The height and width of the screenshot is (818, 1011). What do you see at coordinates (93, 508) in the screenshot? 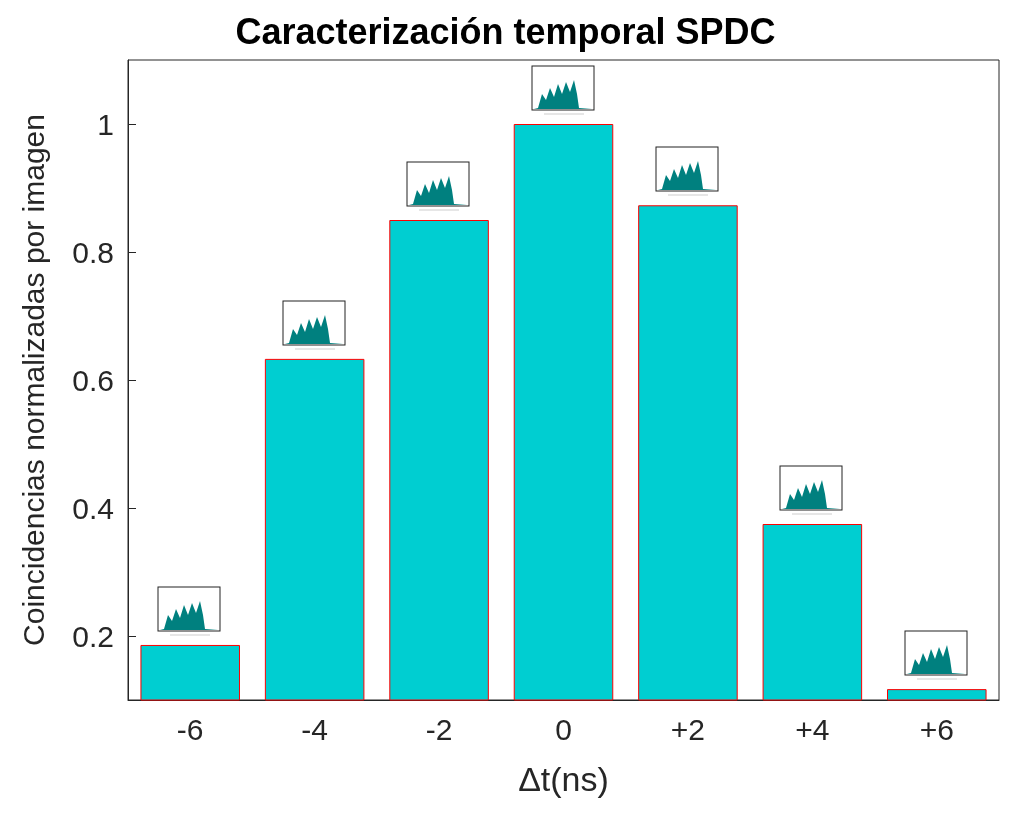
I see `y-tick-label: 0.4` at bounding box center [93, 508].